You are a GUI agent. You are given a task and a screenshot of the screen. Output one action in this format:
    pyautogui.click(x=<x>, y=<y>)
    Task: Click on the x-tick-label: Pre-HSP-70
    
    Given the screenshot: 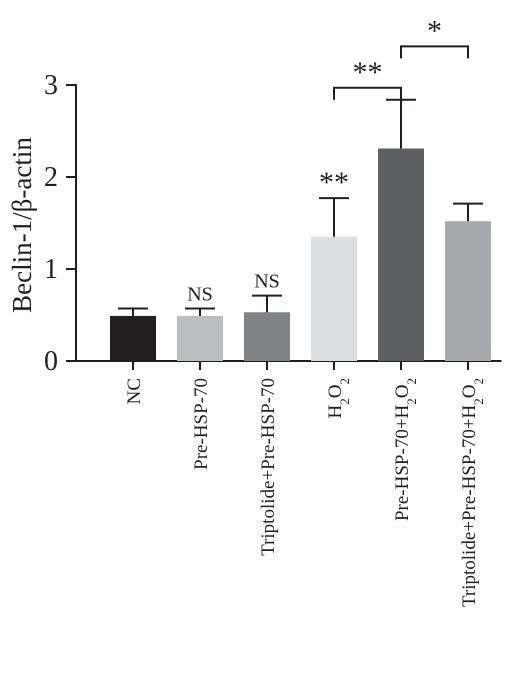 What is the action you would take?
    pyautogui.click(x=201, y=424)
    